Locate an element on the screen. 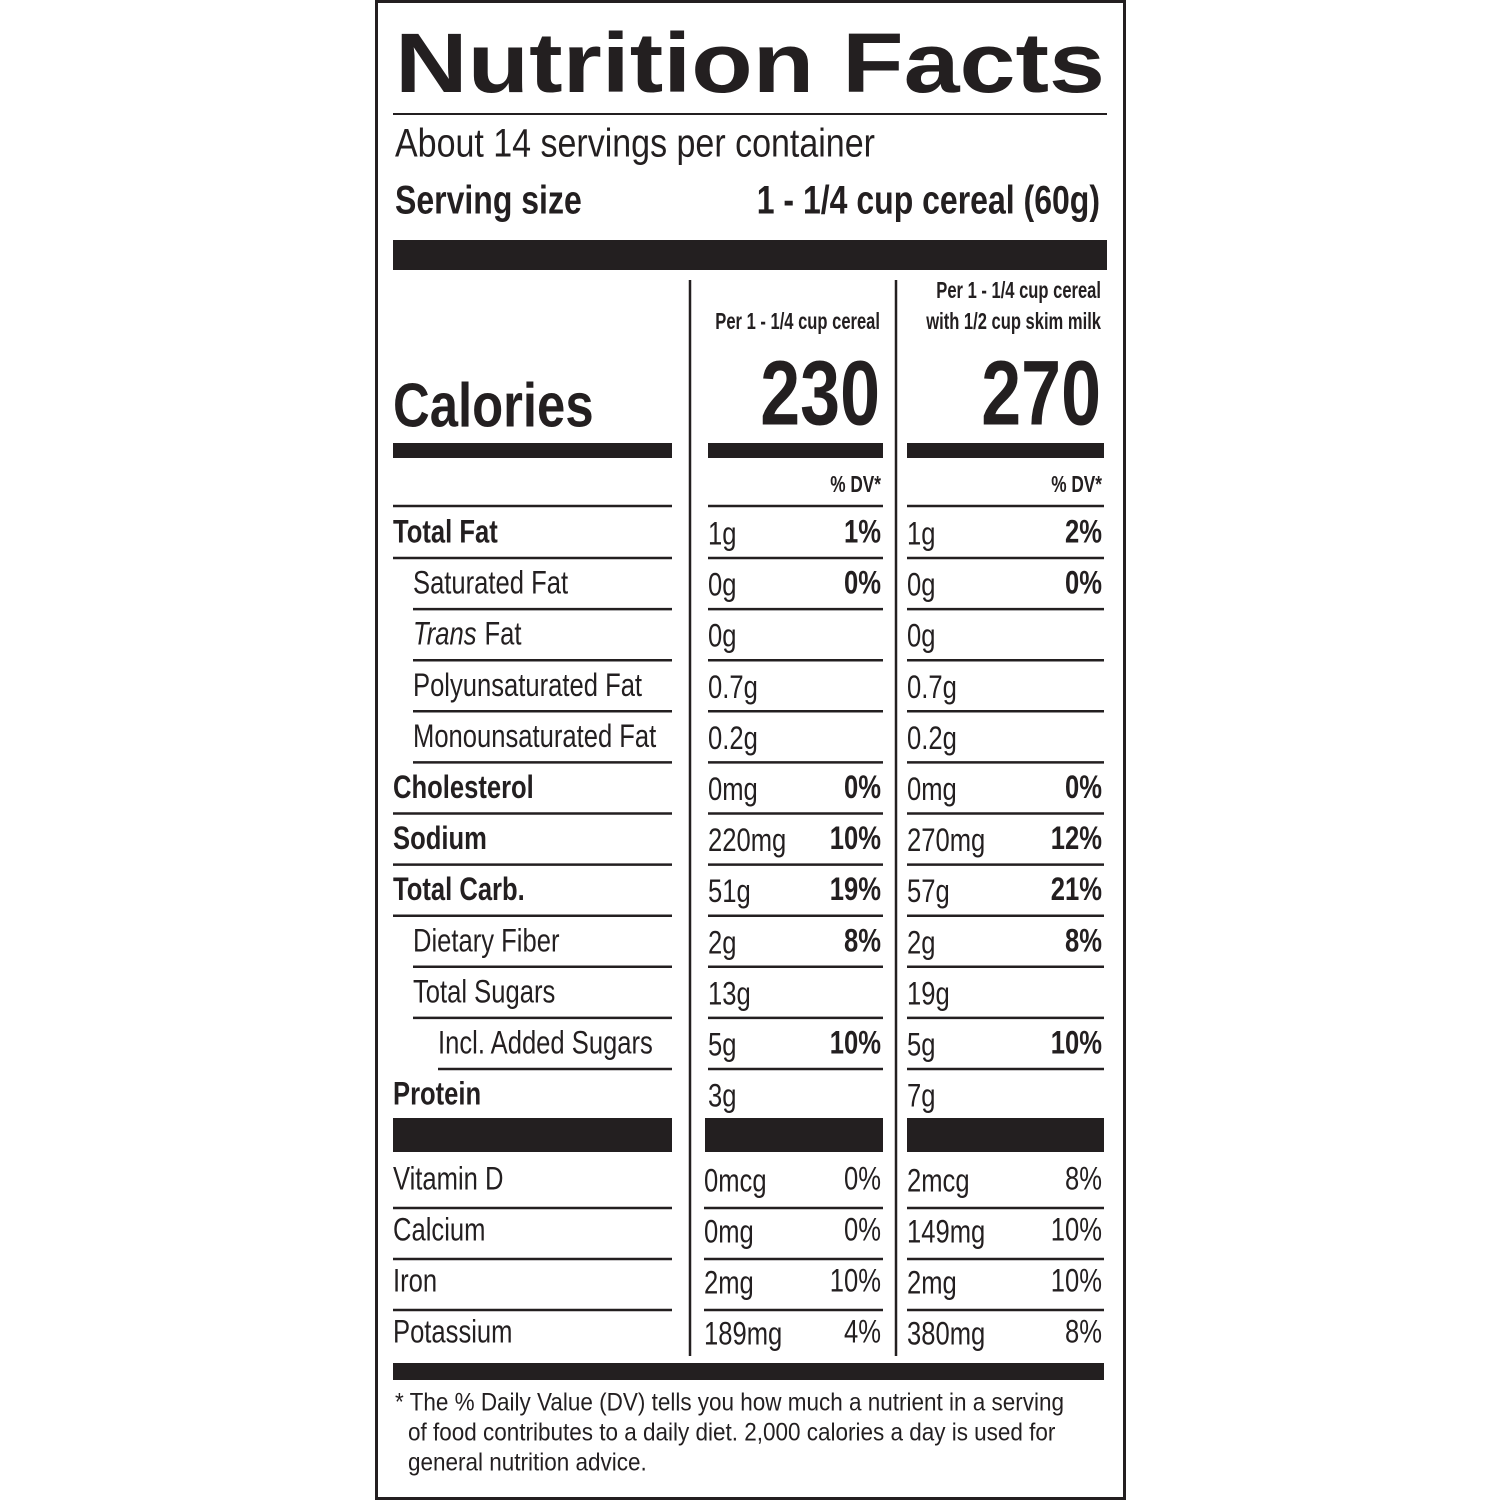  nutrient-dv: 12% is located at coordinates (1076, 838).